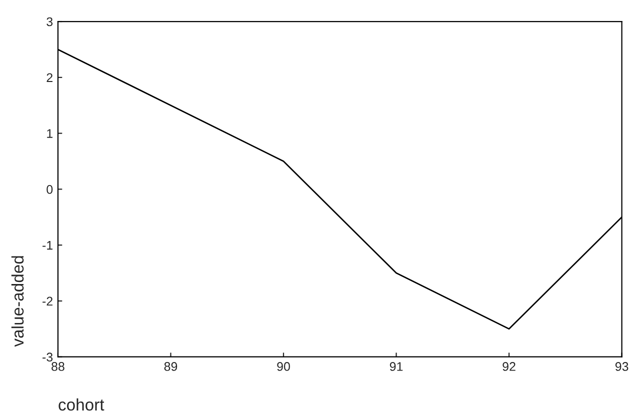 Image resolution: width=630 pixels, height=414 pixels. What do you see at coordinates (47, 357) in the screenshot?
I see `y-tick-label: -3` at bounding box center [47, 357].